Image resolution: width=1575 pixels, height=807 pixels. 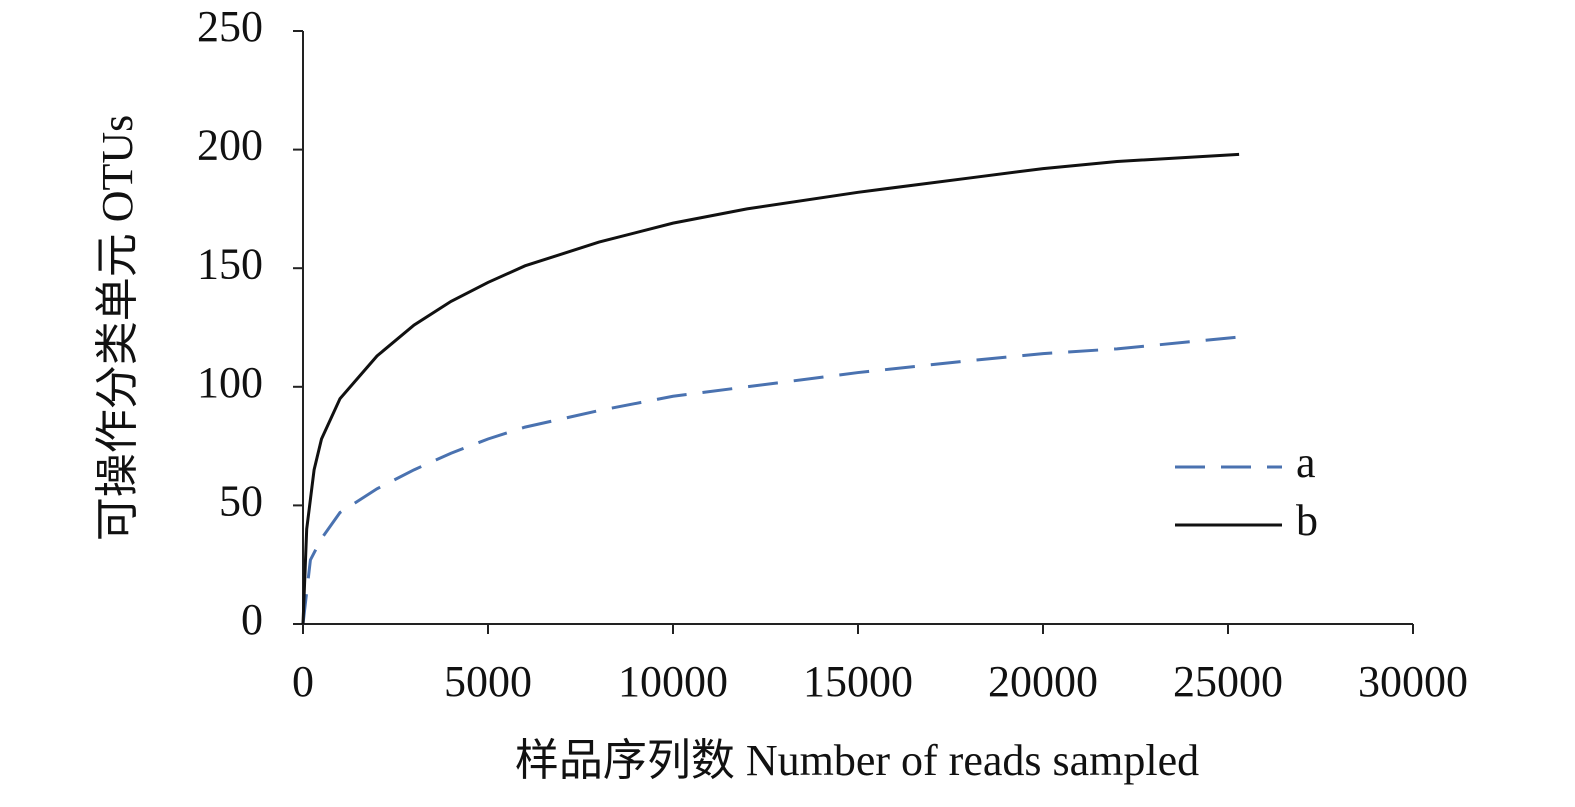 What do you see at coordinates (673, 681) in the screenshot?
I see `x-tick-label: 10000` at bounding box center [673, 681].